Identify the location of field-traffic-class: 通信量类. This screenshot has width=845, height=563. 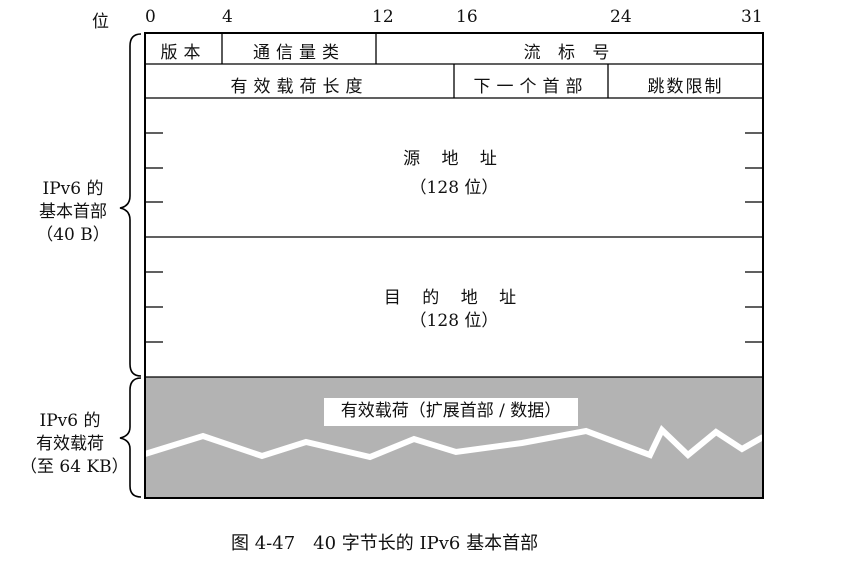
(299, 53).